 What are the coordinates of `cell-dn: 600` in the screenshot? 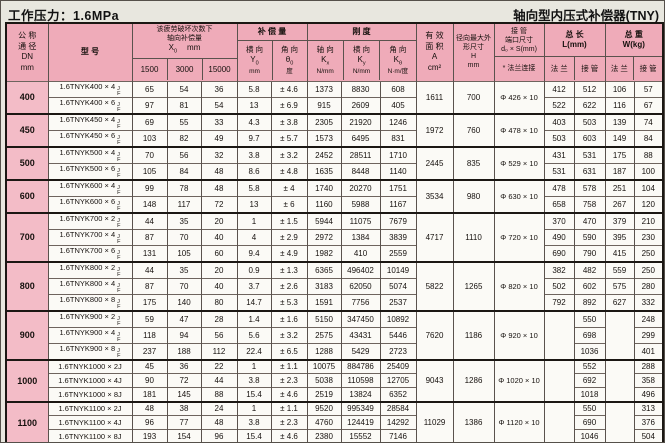 It's located at (27, 195).